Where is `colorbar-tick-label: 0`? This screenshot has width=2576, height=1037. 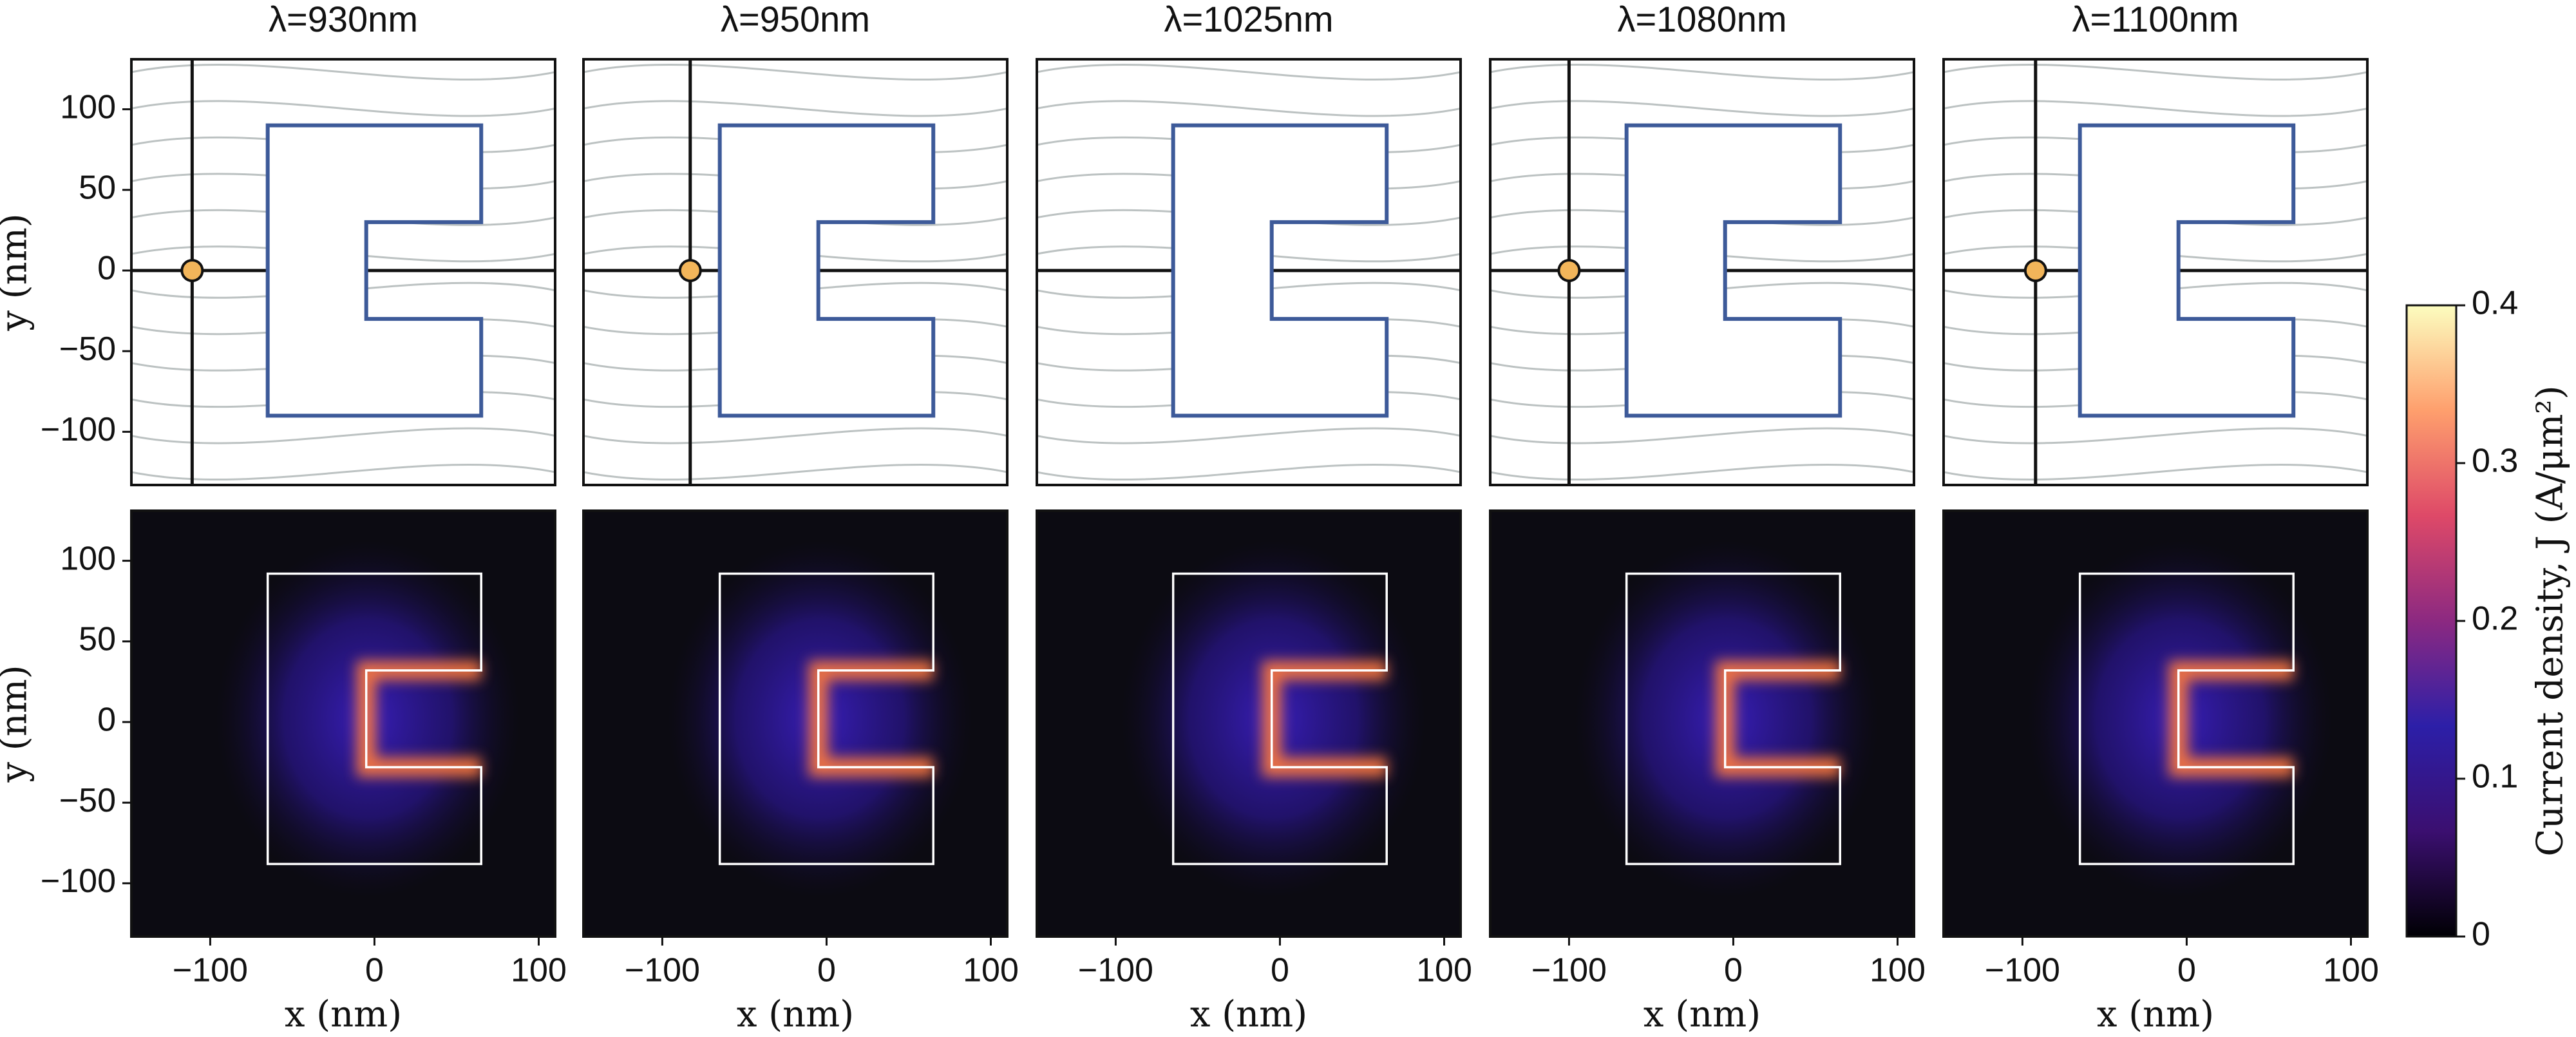 colorbar-tick-label: 0 is located at coordinates (2481, 934).